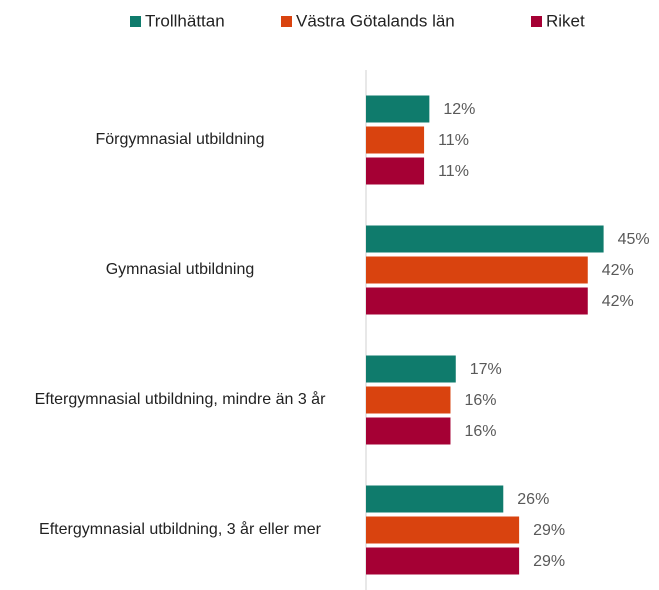 The height and width of the screenshot is (590, 659). I want to click on category-label: Gymnasial utbildning, so click(180, 269).